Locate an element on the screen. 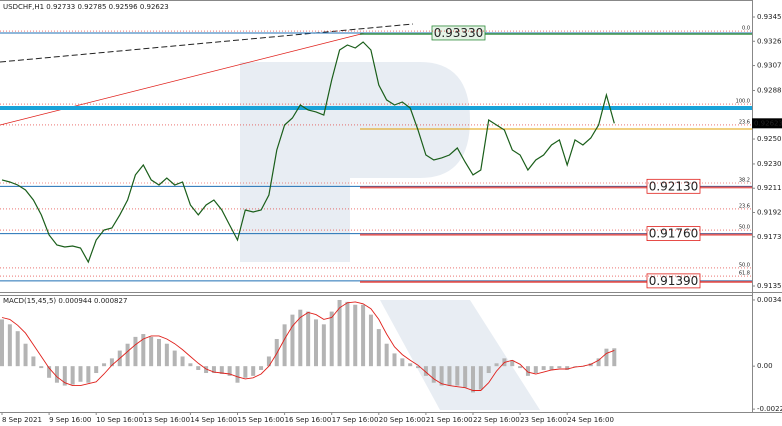 Image resolution: width=782 pixels, height=426 pixels. macd-title: MACD(15,45,5) 0.000944 0.000827 is located at coordinates (65, 301).